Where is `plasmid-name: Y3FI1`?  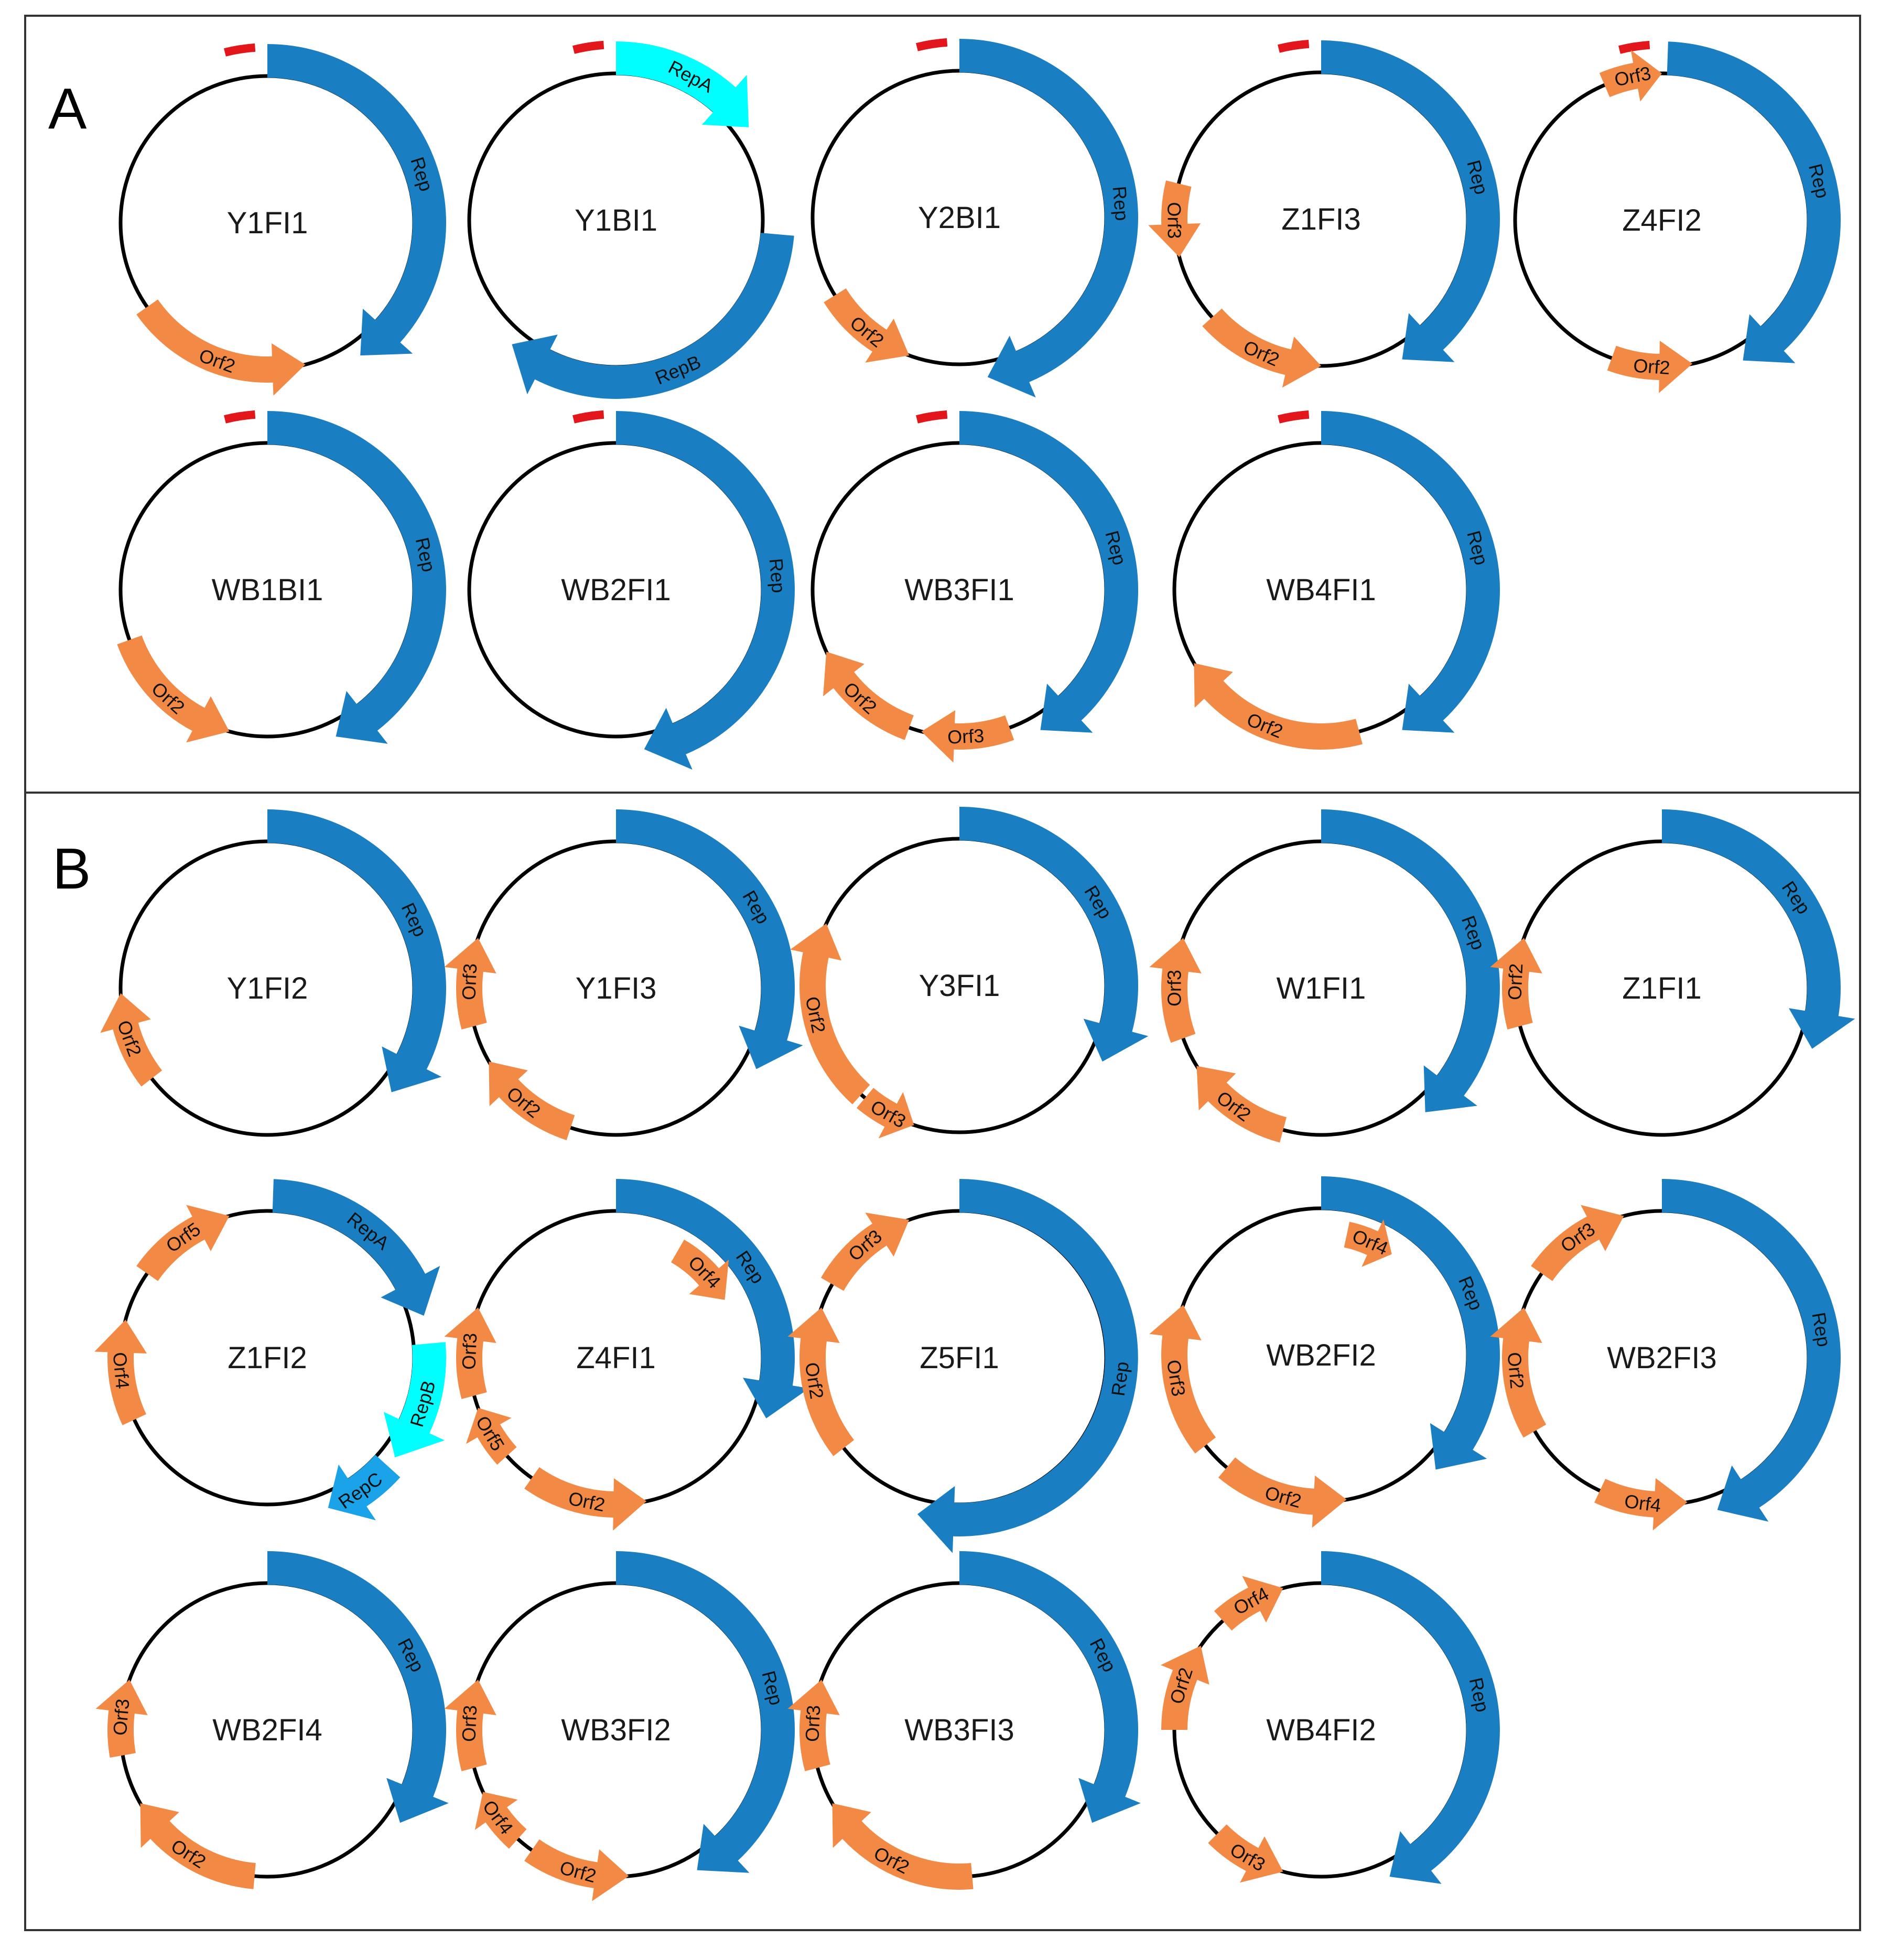
plasmid-name: Y3FI1 is located at coordinates (959, 986).